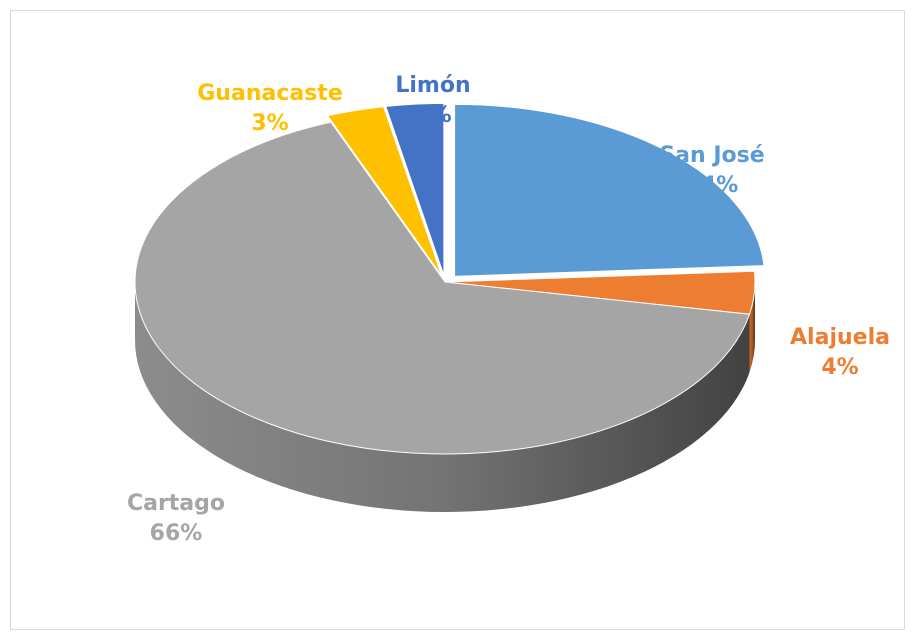 This screenshot has height=641, width=915. What do you see at coordinates (711, 155) in the screenshot?
I see `slice-label-name: San José` at bounding box center [711, 155].